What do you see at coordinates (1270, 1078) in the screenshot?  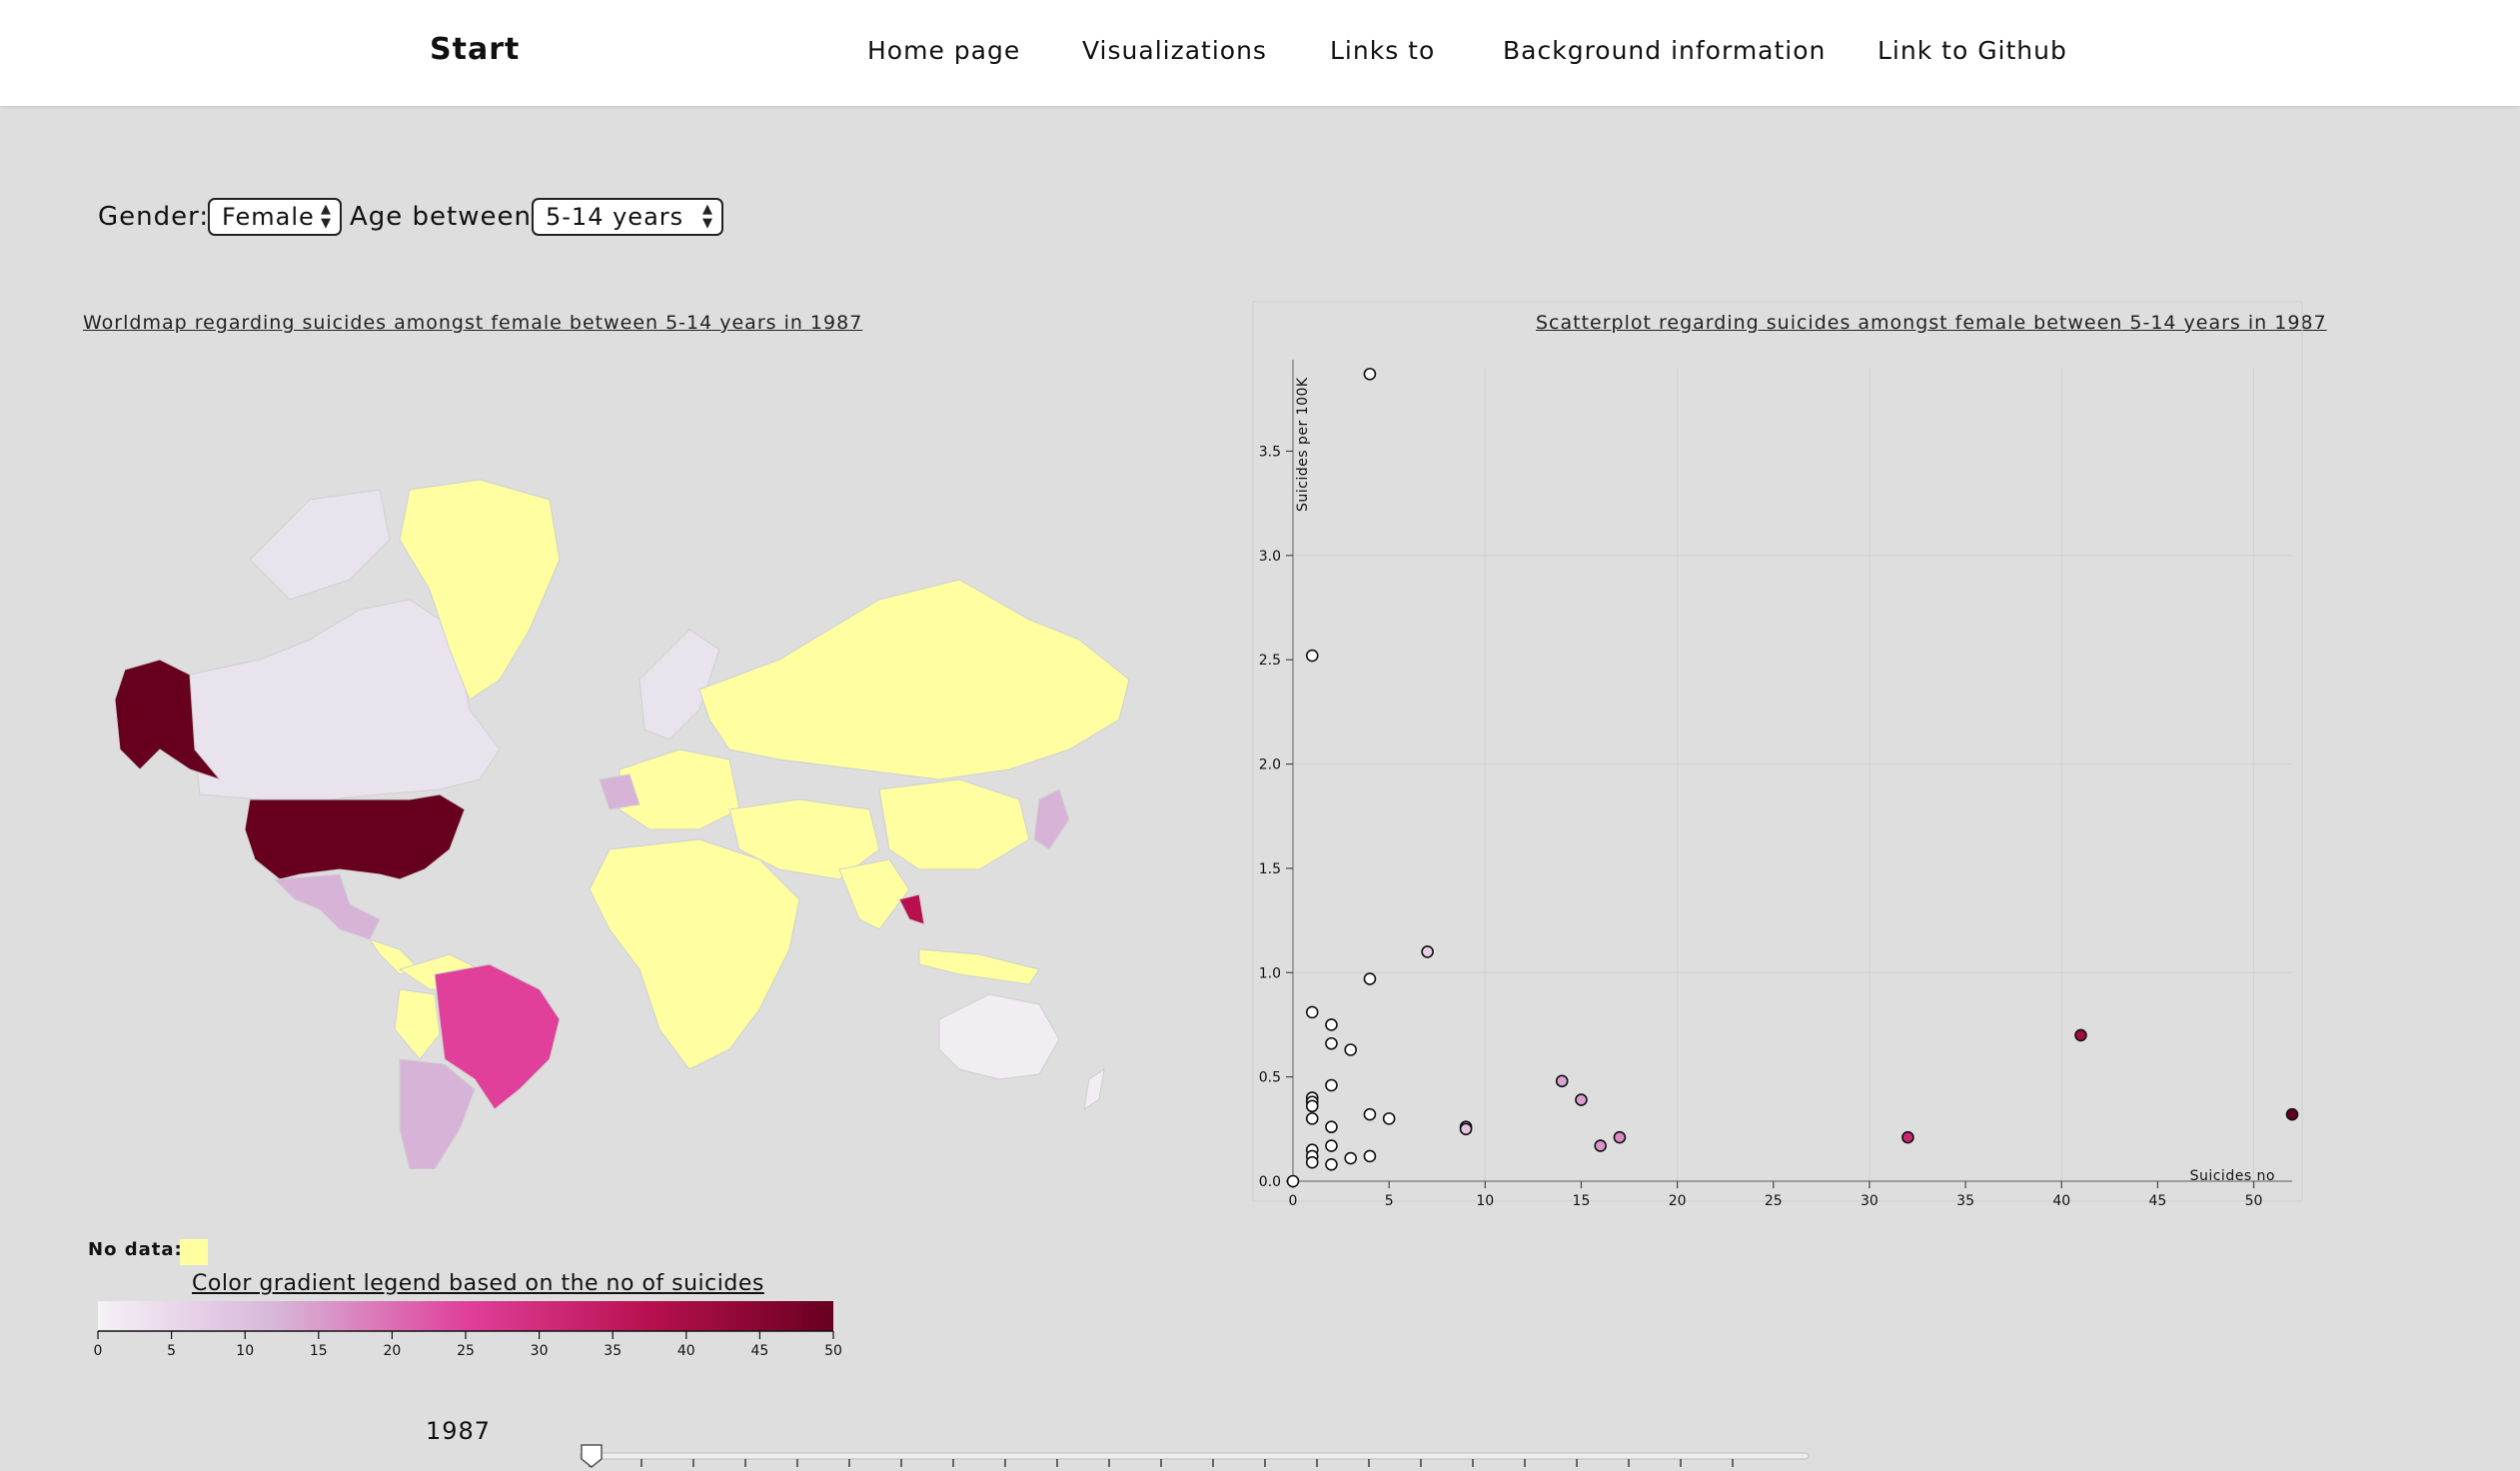 I see `scatter-y-tick-label: 0.5` at bounding box center [1270, 1078].